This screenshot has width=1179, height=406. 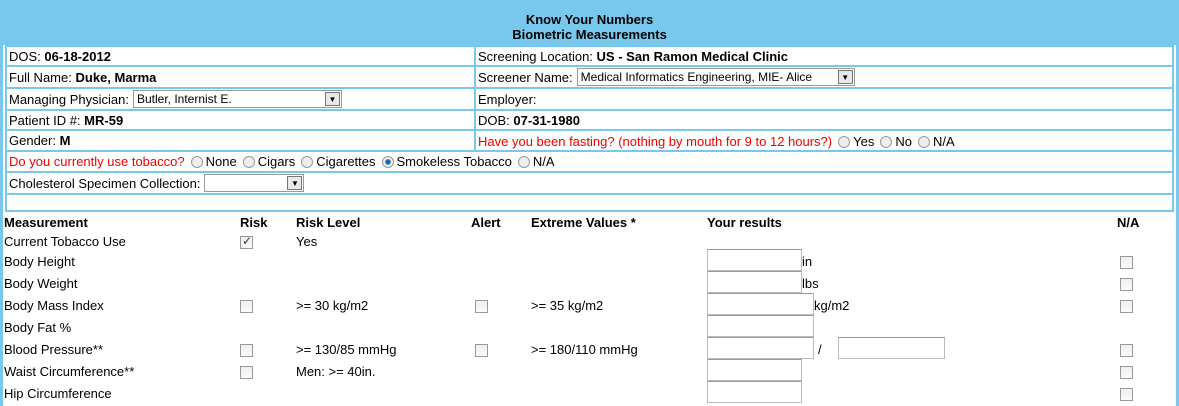 What do you see at coordinates (589, 121) in the screenshot?
I see `row-patient: Patient ID #: MR-59 DOB: 07-31-1980` at bounding box center [589, 121].